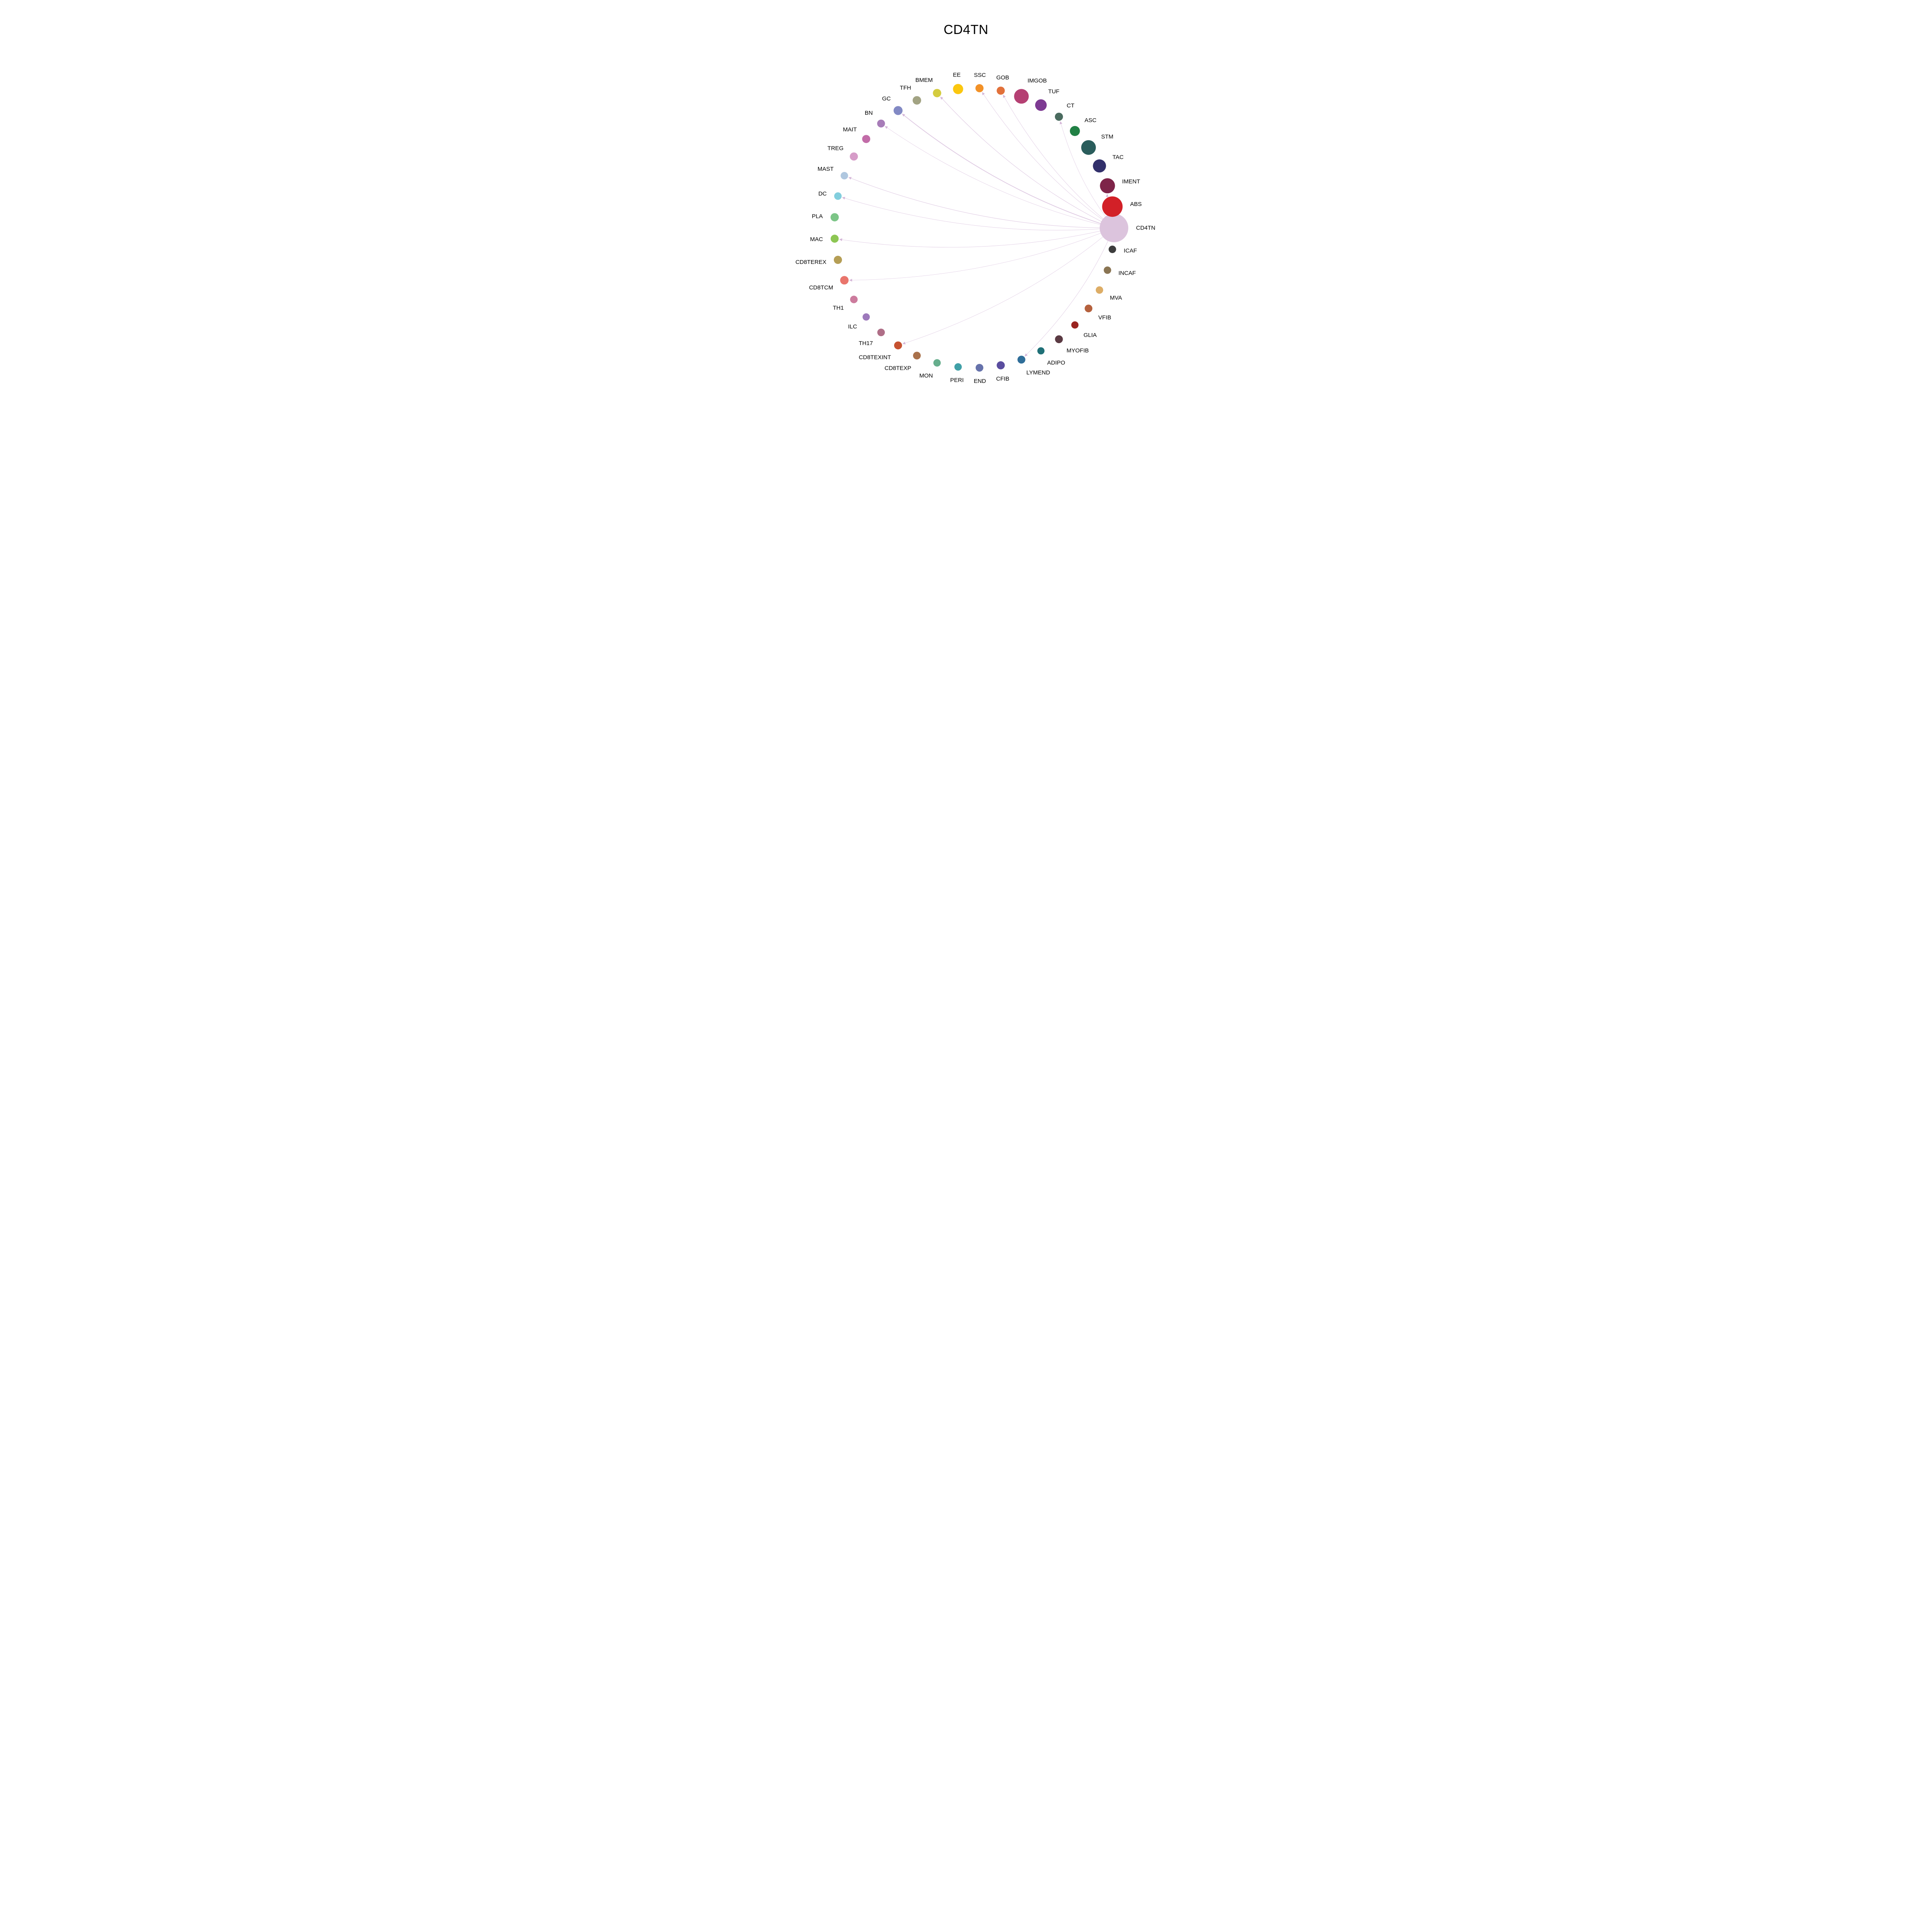 This screenshot has width=1932, height=1932. Describe the element at coordinates (1054, 158) in the screenshot. I see `edge-CD4TN-to-GOB` at that location.